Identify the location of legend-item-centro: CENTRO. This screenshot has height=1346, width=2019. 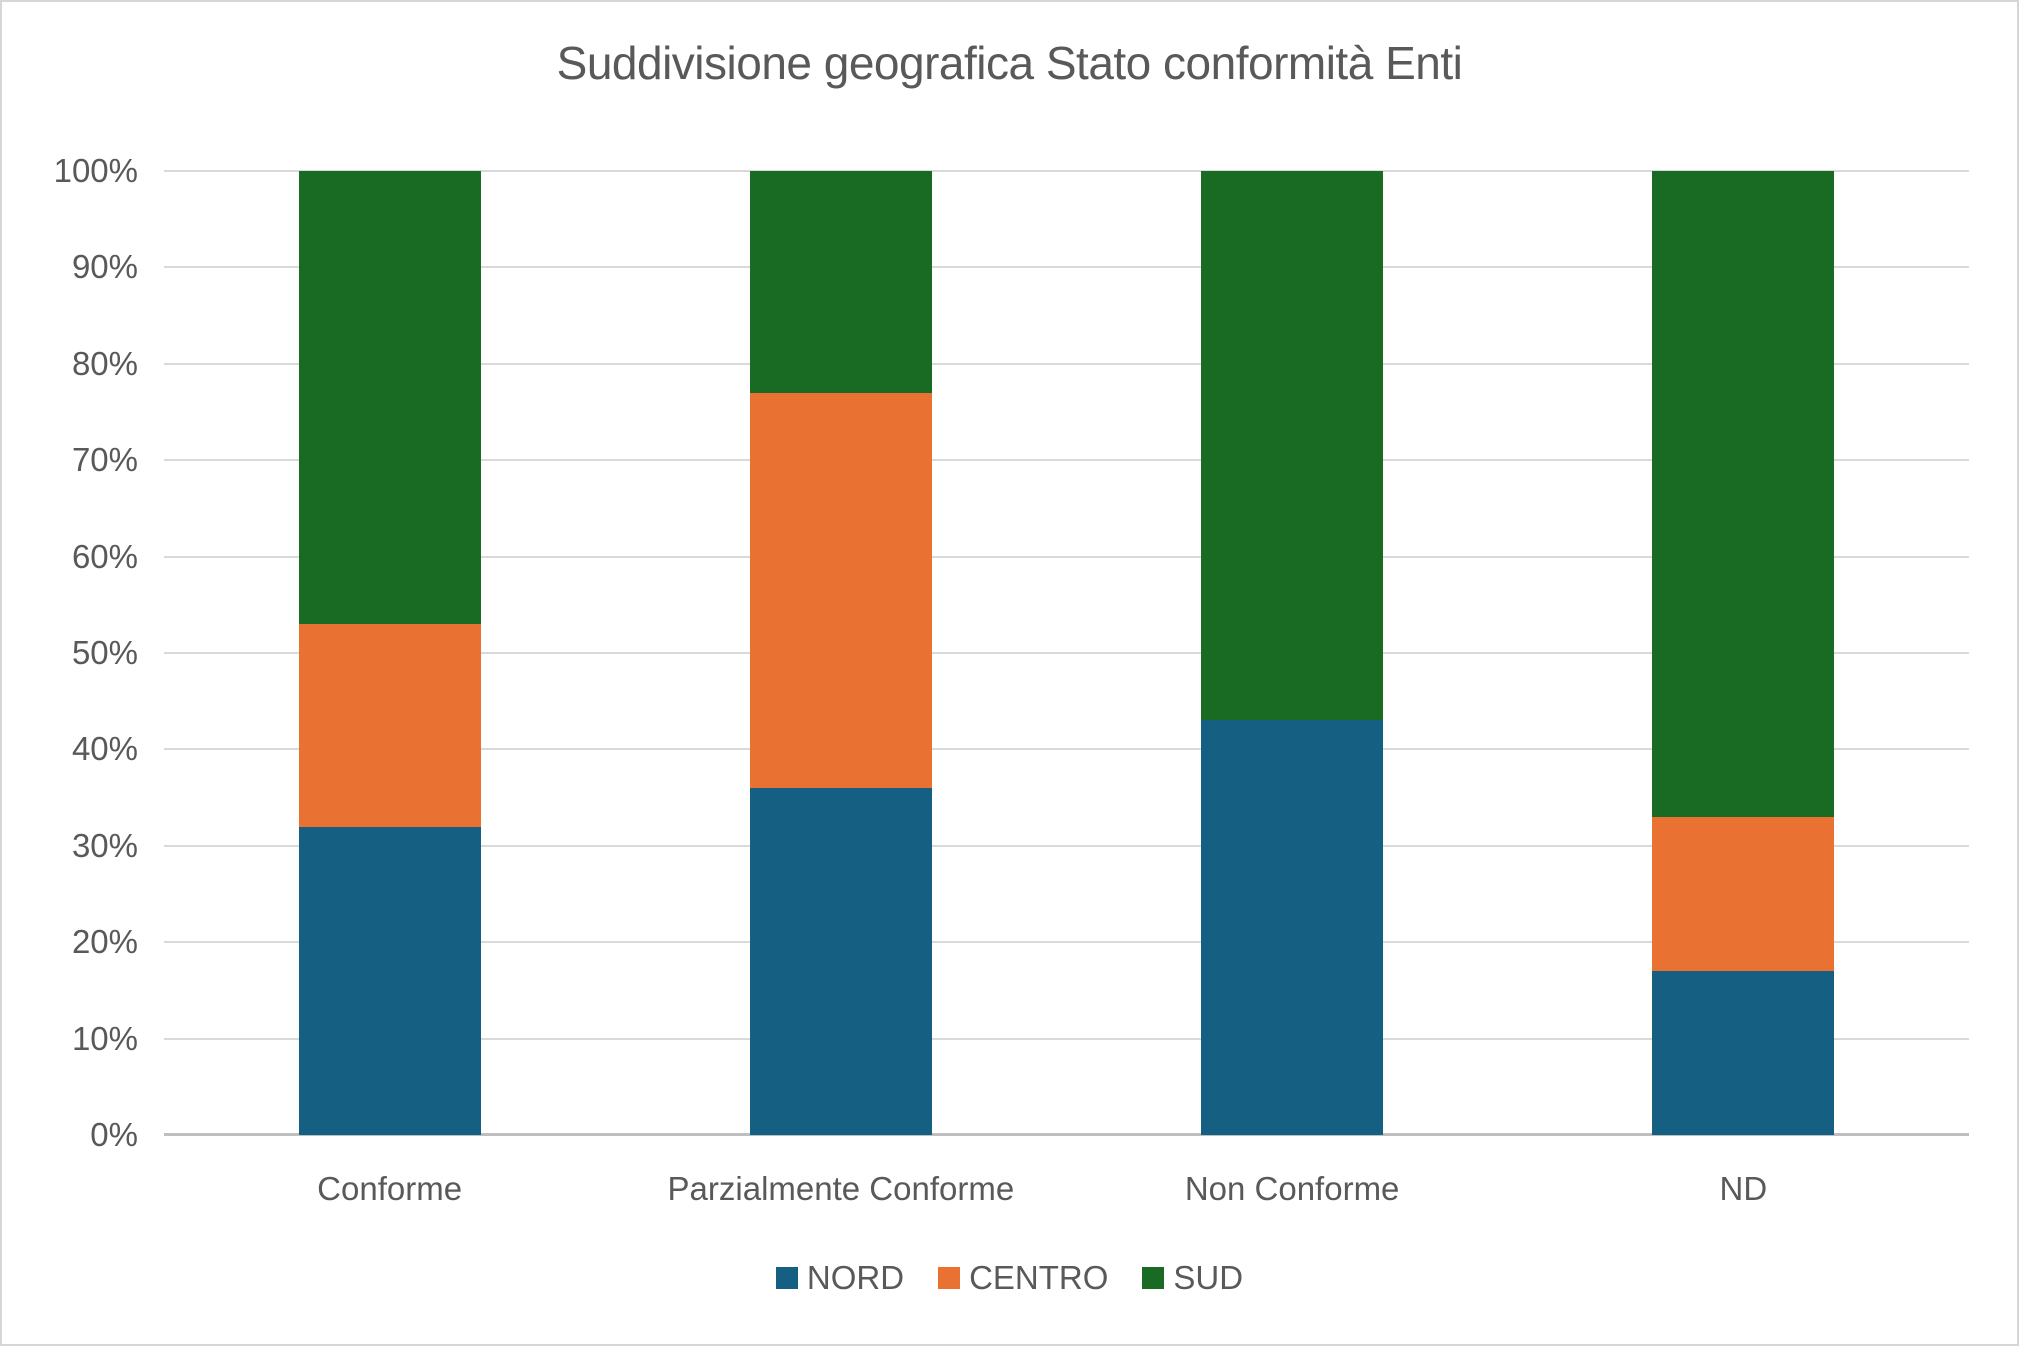
(1023, 1278).